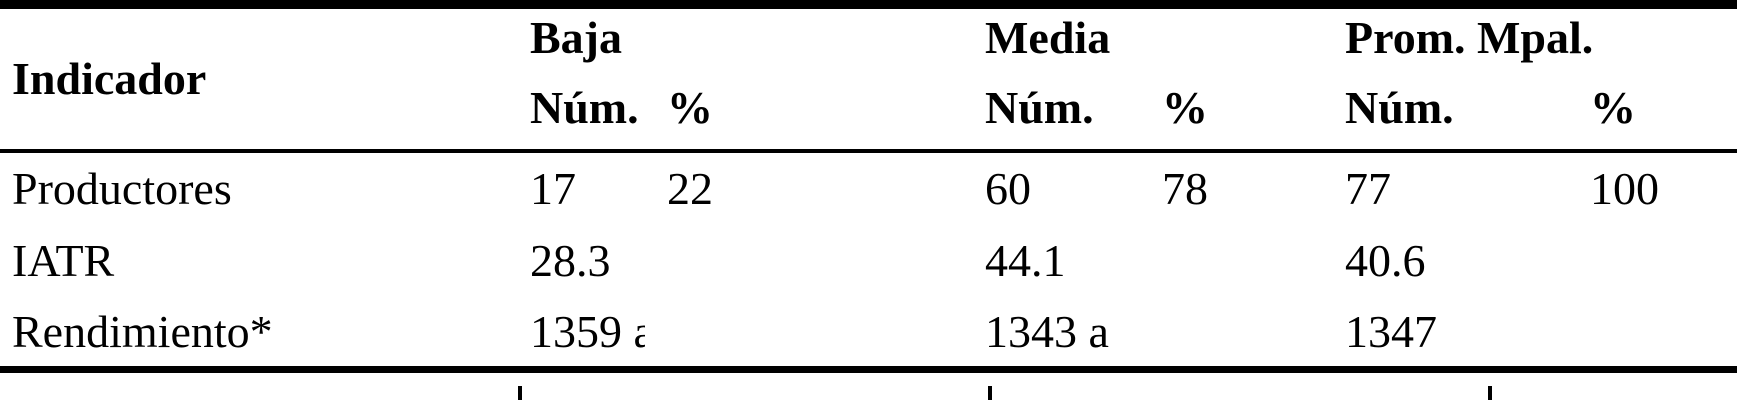 Image resolution: width=1737 pixels, height=404 pixels. What do you see at coordinates (587, 331) in the screenshot?
I see `cell-baja-num: 1359 a` at bounding box center [587, 331].